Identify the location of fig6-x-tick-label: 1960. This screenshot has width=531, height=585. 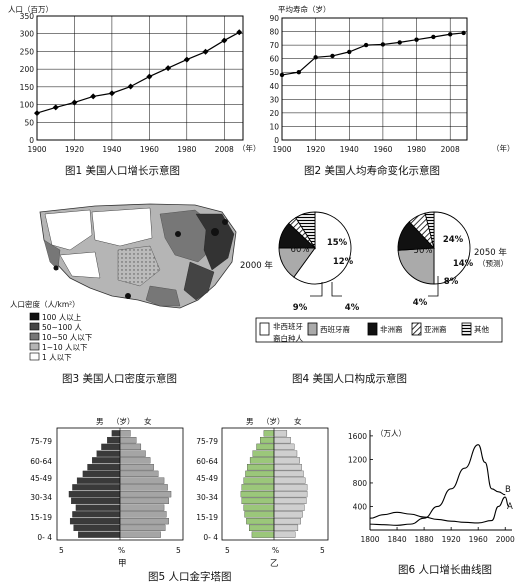
(478, 539).